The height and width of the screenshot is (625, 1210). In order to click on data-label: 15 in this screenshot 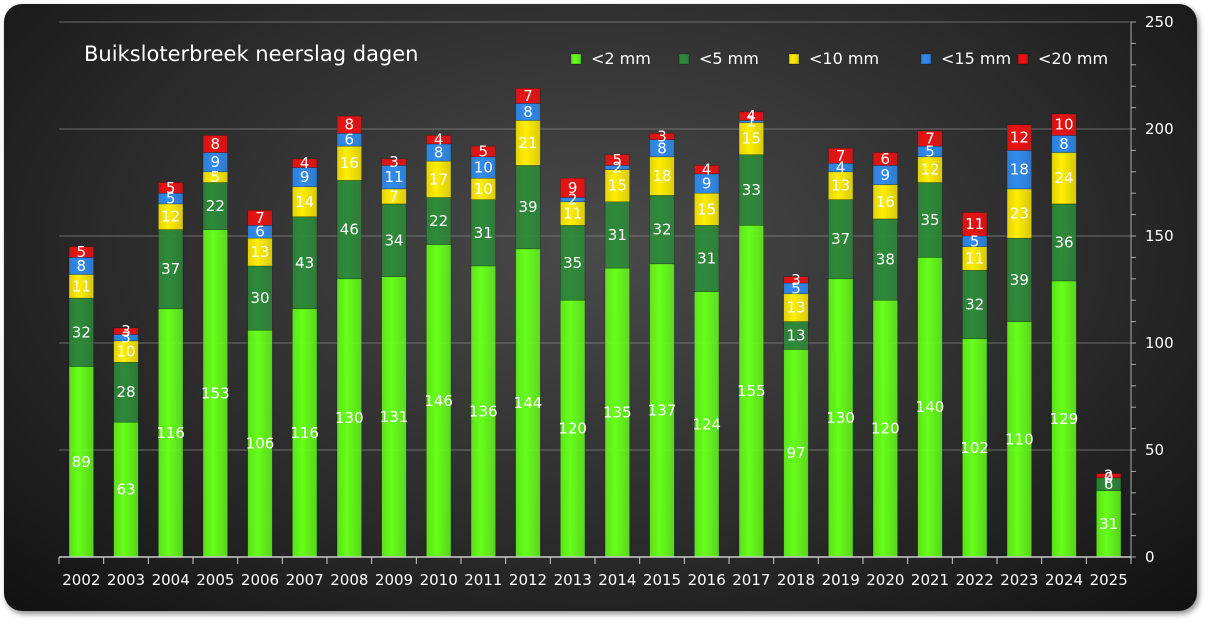, I will do `click(706, 209)`.